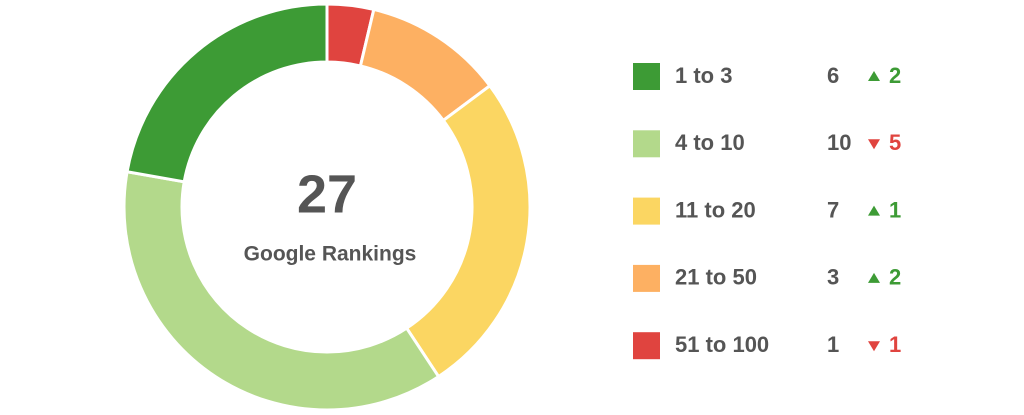  Describe the element at coordinates (327, 194) in the screenshot. I see `center-value: 27` at that location.